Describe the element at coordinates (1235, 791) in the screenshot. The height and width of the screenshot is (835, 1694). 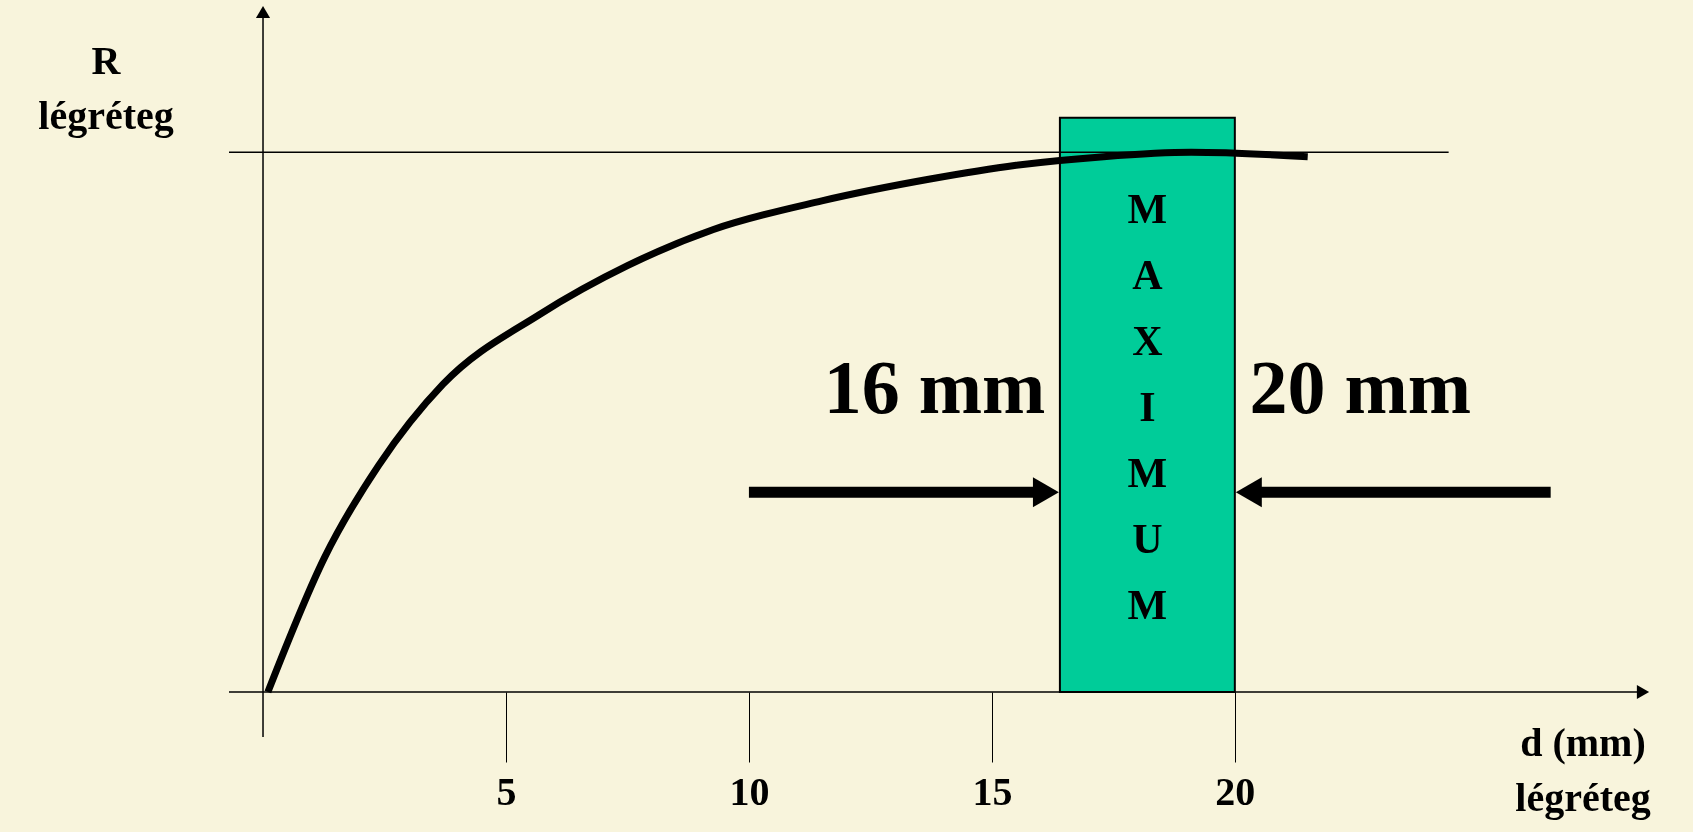
I see `x-tick-label: 20` at that location.